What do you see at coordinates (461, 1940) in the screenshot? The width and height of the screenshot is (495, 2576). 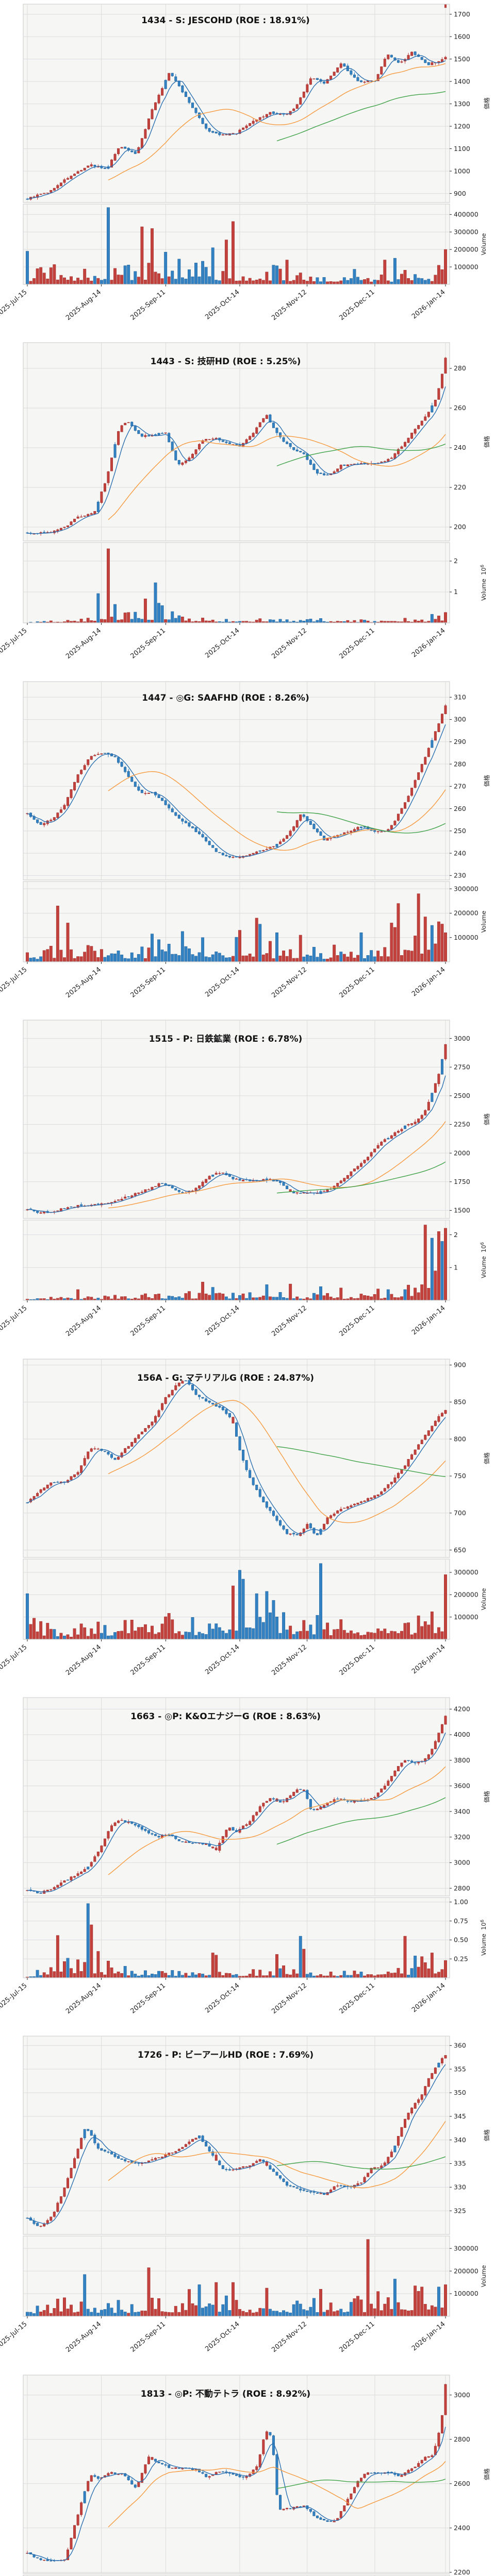 I see `volume-tick-label: 0.50` at bounding box center [461, 1940].